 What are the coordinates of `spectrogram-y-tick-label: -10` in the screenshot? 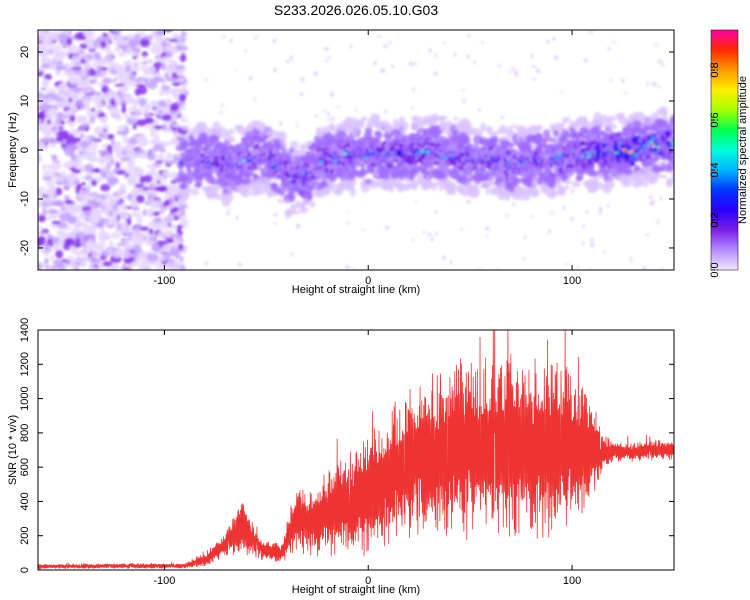 It's located at (25, 199).